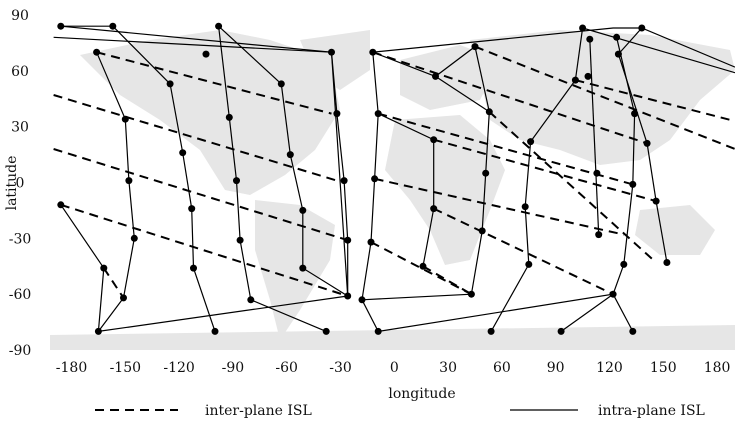 This screenshot has height=426, width=735. What do you see at coordinates (335, 60) in the screenshot?
I see `land-greenland` at bounding box center [335, 60].